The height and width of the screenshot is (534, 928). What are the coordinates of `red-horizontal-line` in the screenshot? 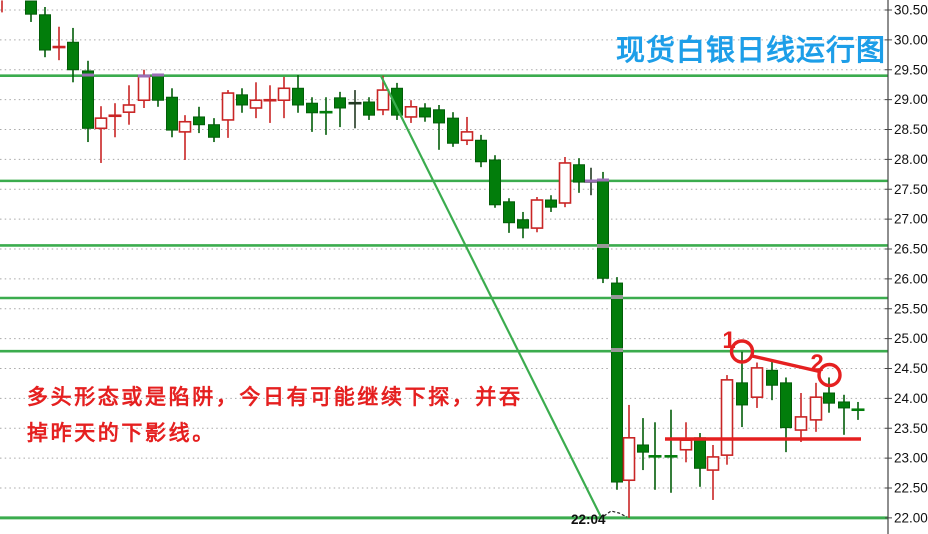 It's located at (763, 439).